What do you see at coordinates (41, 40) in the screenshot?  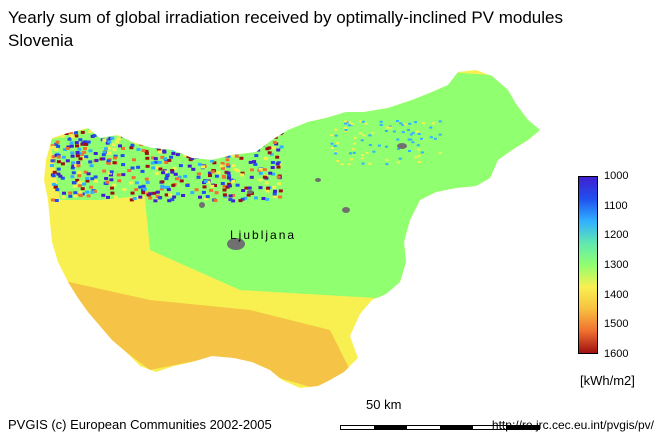 I see `map-subtitle: Slovenia` at bounding box center [41, 40].